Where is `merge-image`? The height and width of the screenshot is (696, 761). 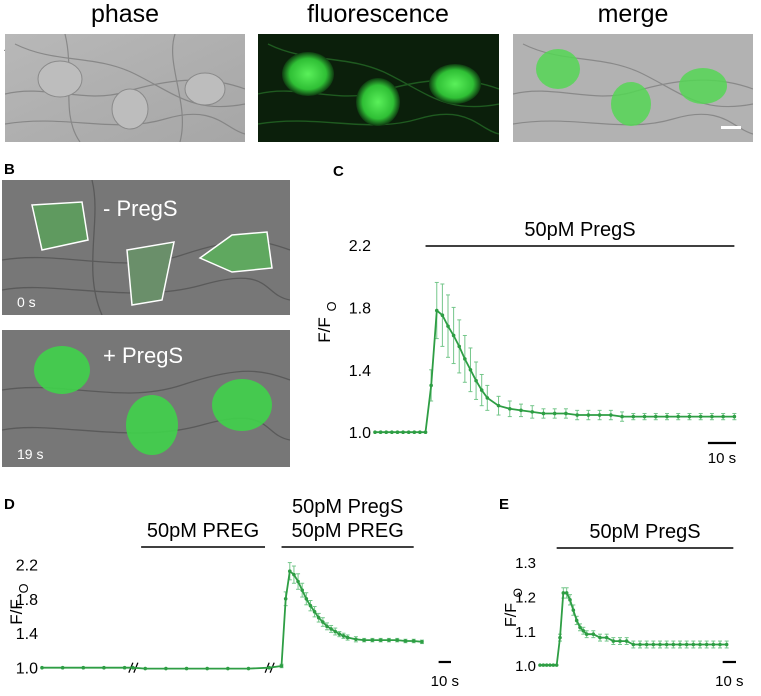
merge-image is located at coordinates (633, 88).